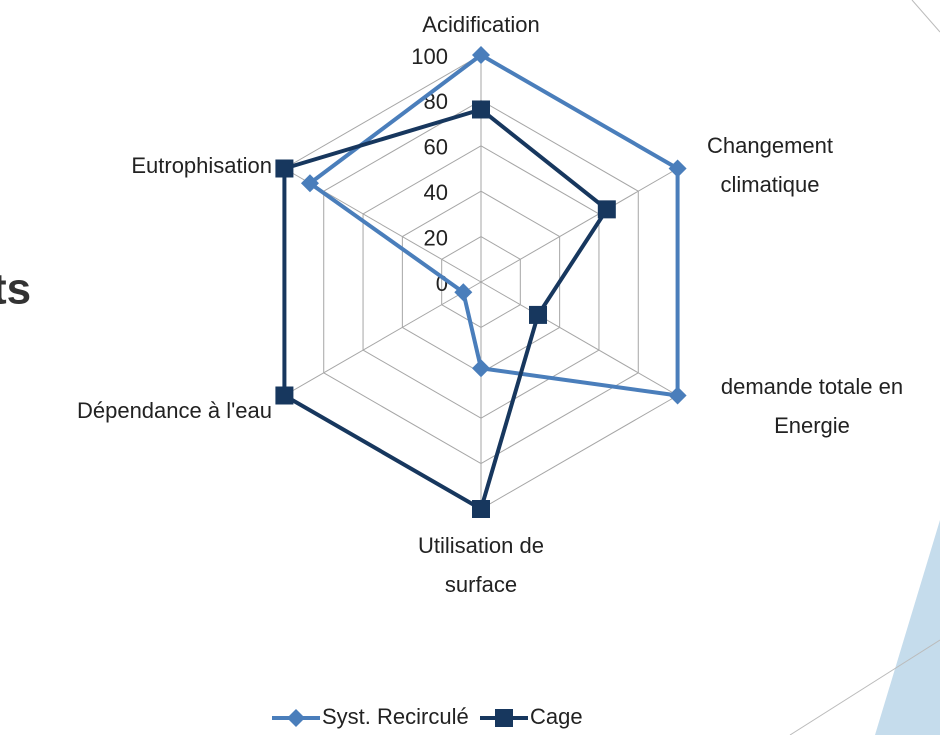 This screenshot has width=940, height=735. What do you see at coordinates (201, 165) in the screenshot?
I see `category-label: Eutrophisation` at bounding box center [201, 165].